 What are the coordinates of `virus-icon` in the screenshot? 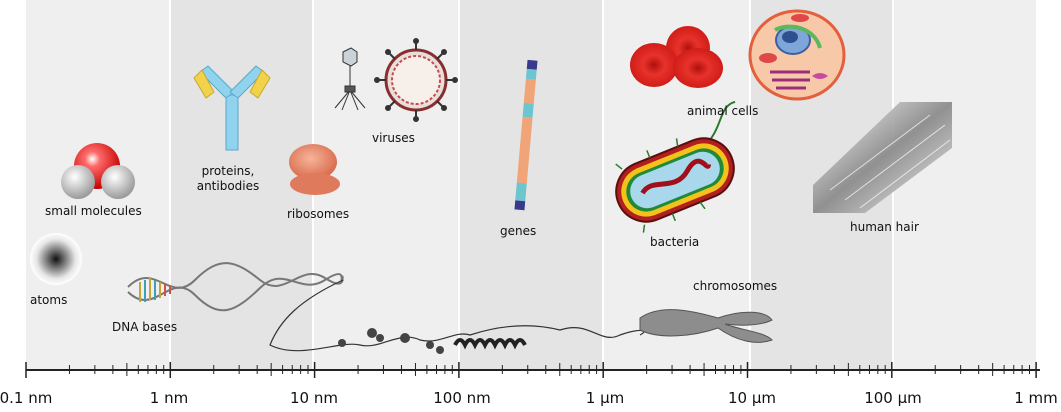 It's located at (416, 80).